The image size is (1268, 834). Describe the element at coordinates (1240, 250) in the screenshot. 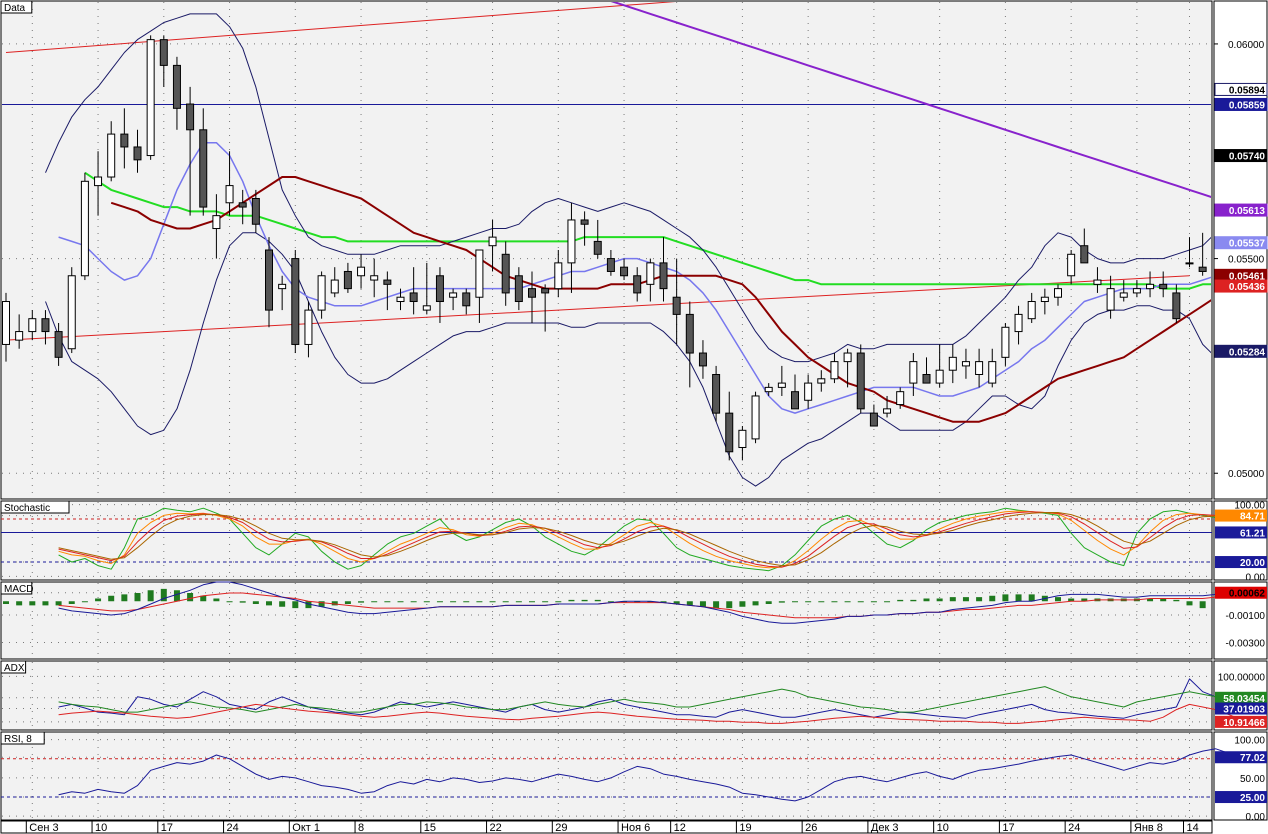

I see `main-axis-area` at that location.